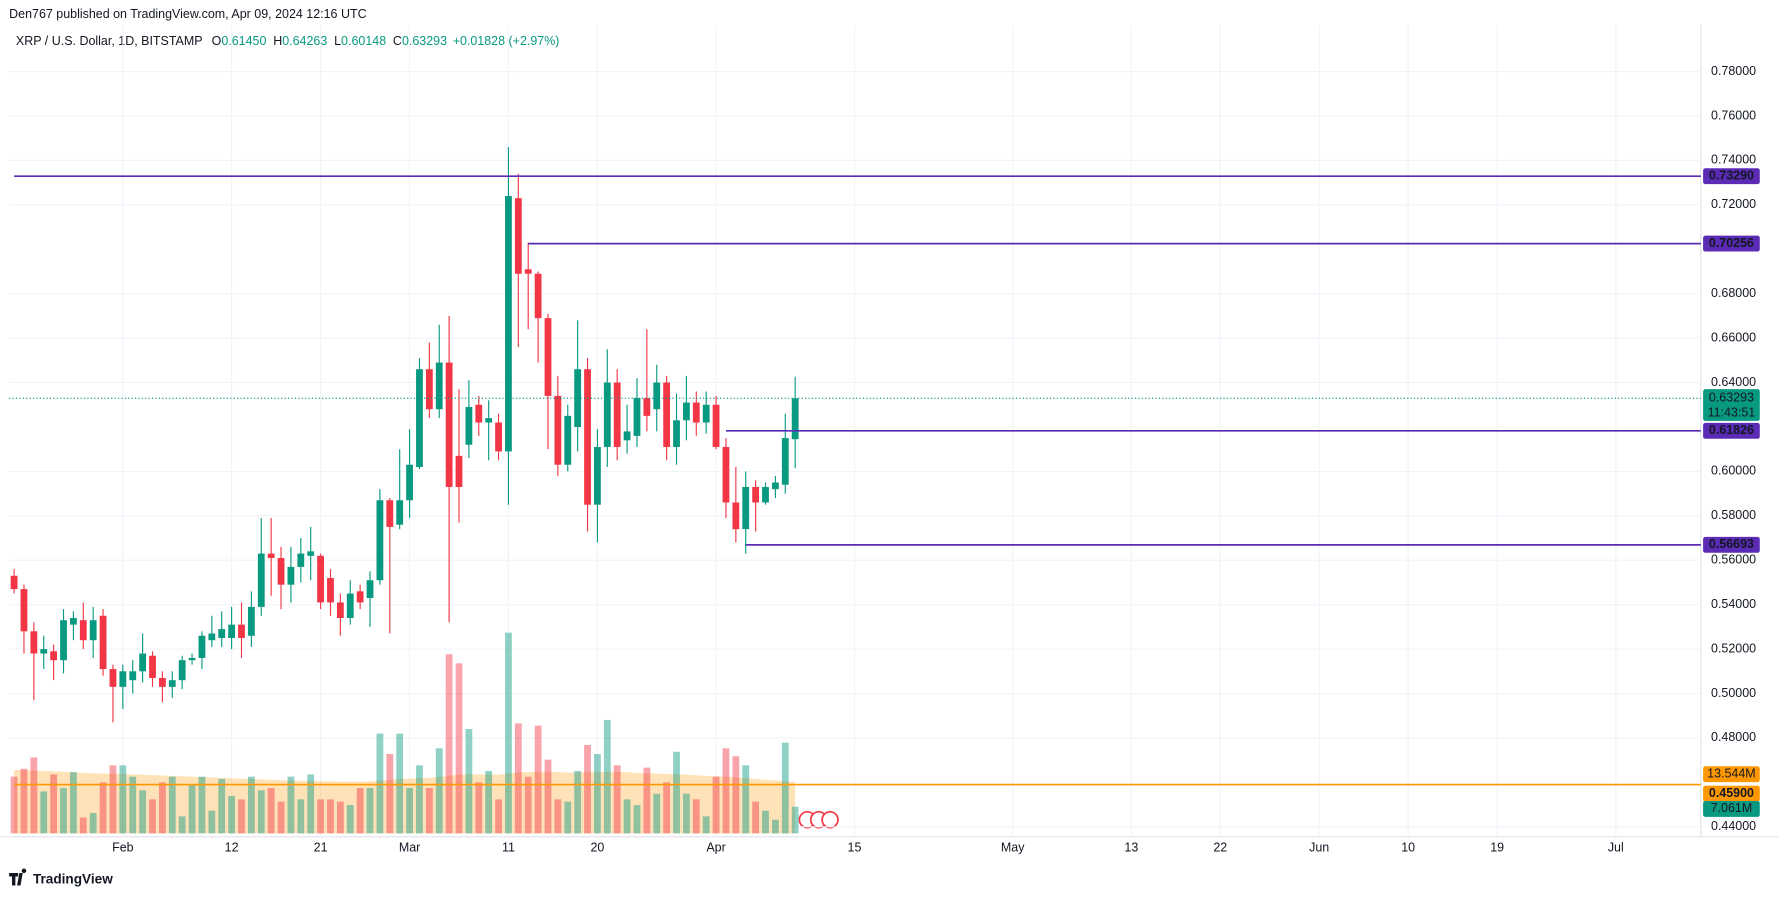 This screenshot has height=898, width=1778. What do you see at coordinates (508, 847) in the screenshot?
I see `x-tick-label: 11` at bounding box center [508, 847].